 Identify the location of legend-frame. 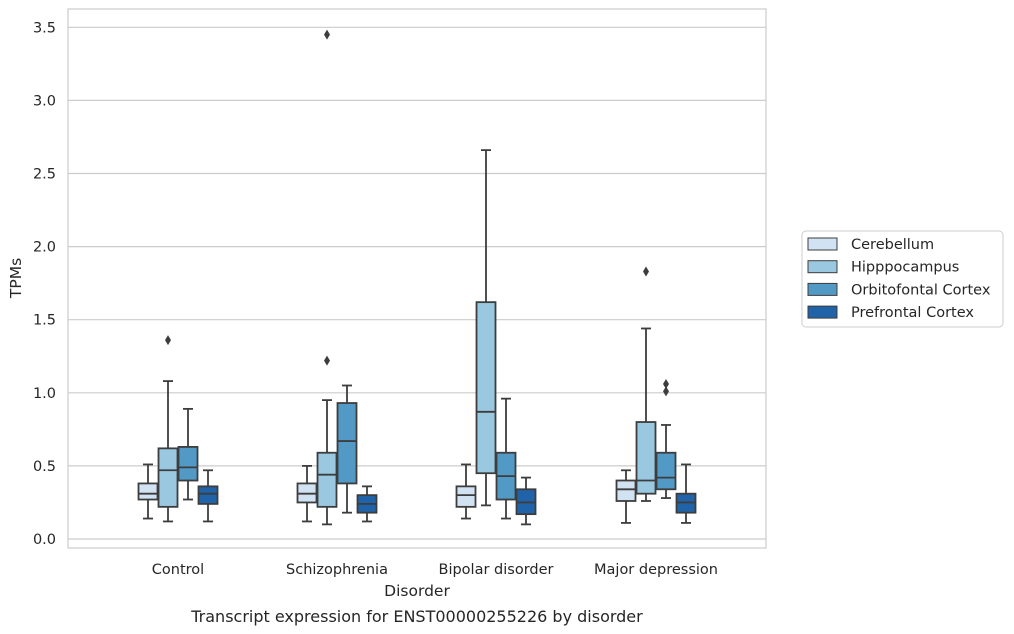
(902, 279).